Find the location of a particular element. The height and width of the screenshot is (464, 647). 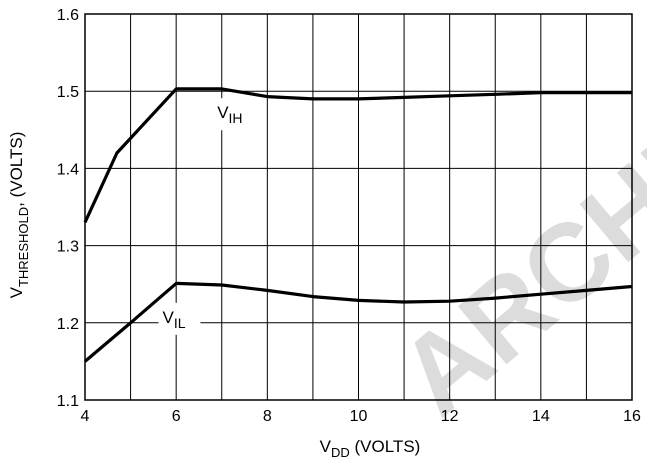

y-tick-label: 1.1 is located at coordinates (68, 401).